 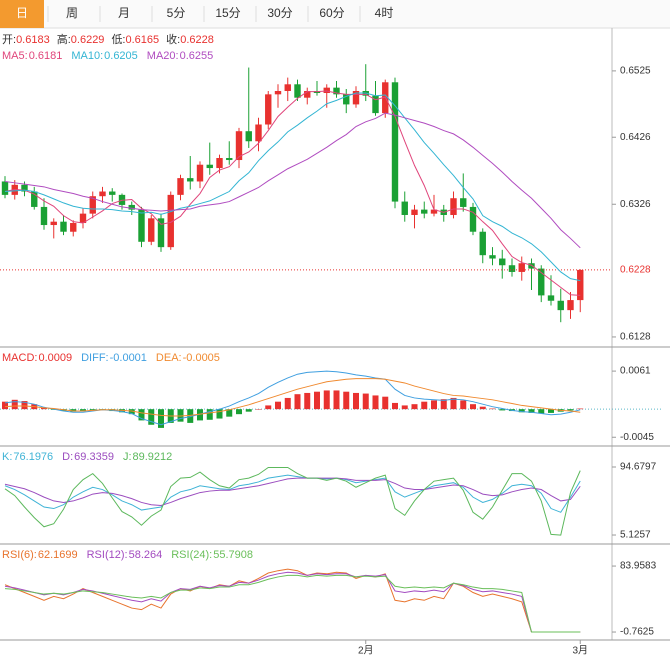 What do you see at coordinates (331, 13) in the screenshot?
I see `tab: 60分` at bounding box center [331, 13].